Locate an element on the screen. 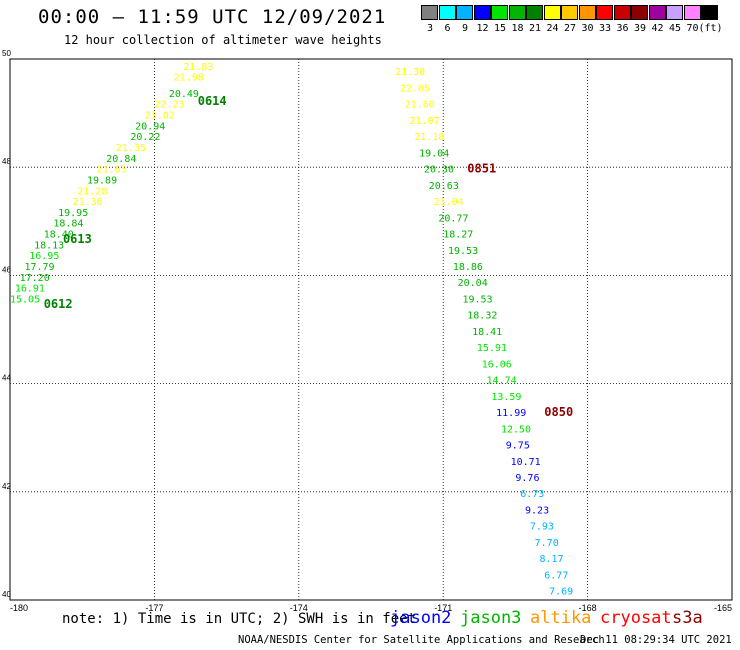  pass-time-label: 0613 is located at coordinates (77, 239).